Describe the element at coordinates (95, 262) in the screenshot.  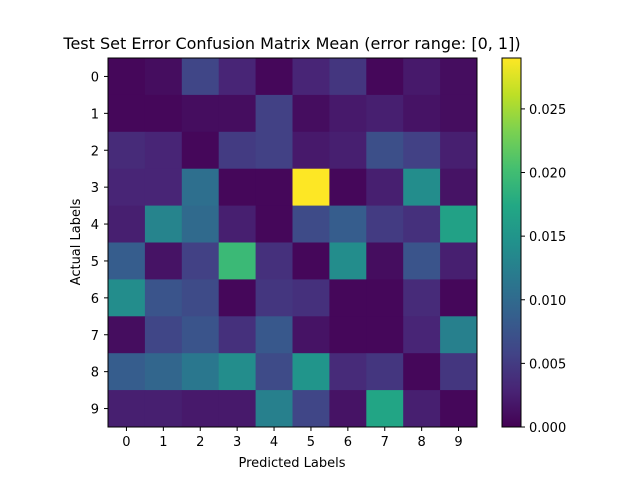
I see `y-tick-label: 5` at that location.